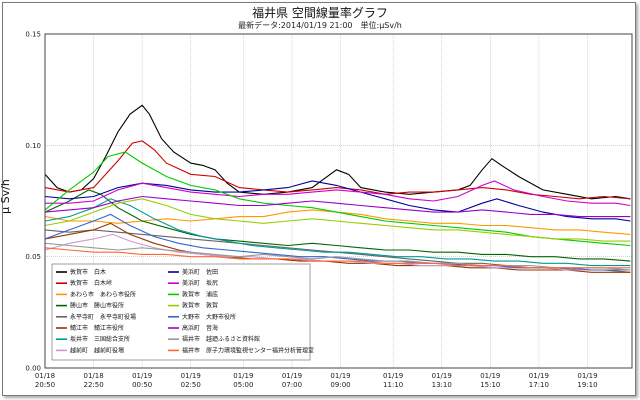  What do you see at coordinates (490, 385) in the screenshot?
I see `x-tick-time: 15:10` at bounding box center [490, 385].